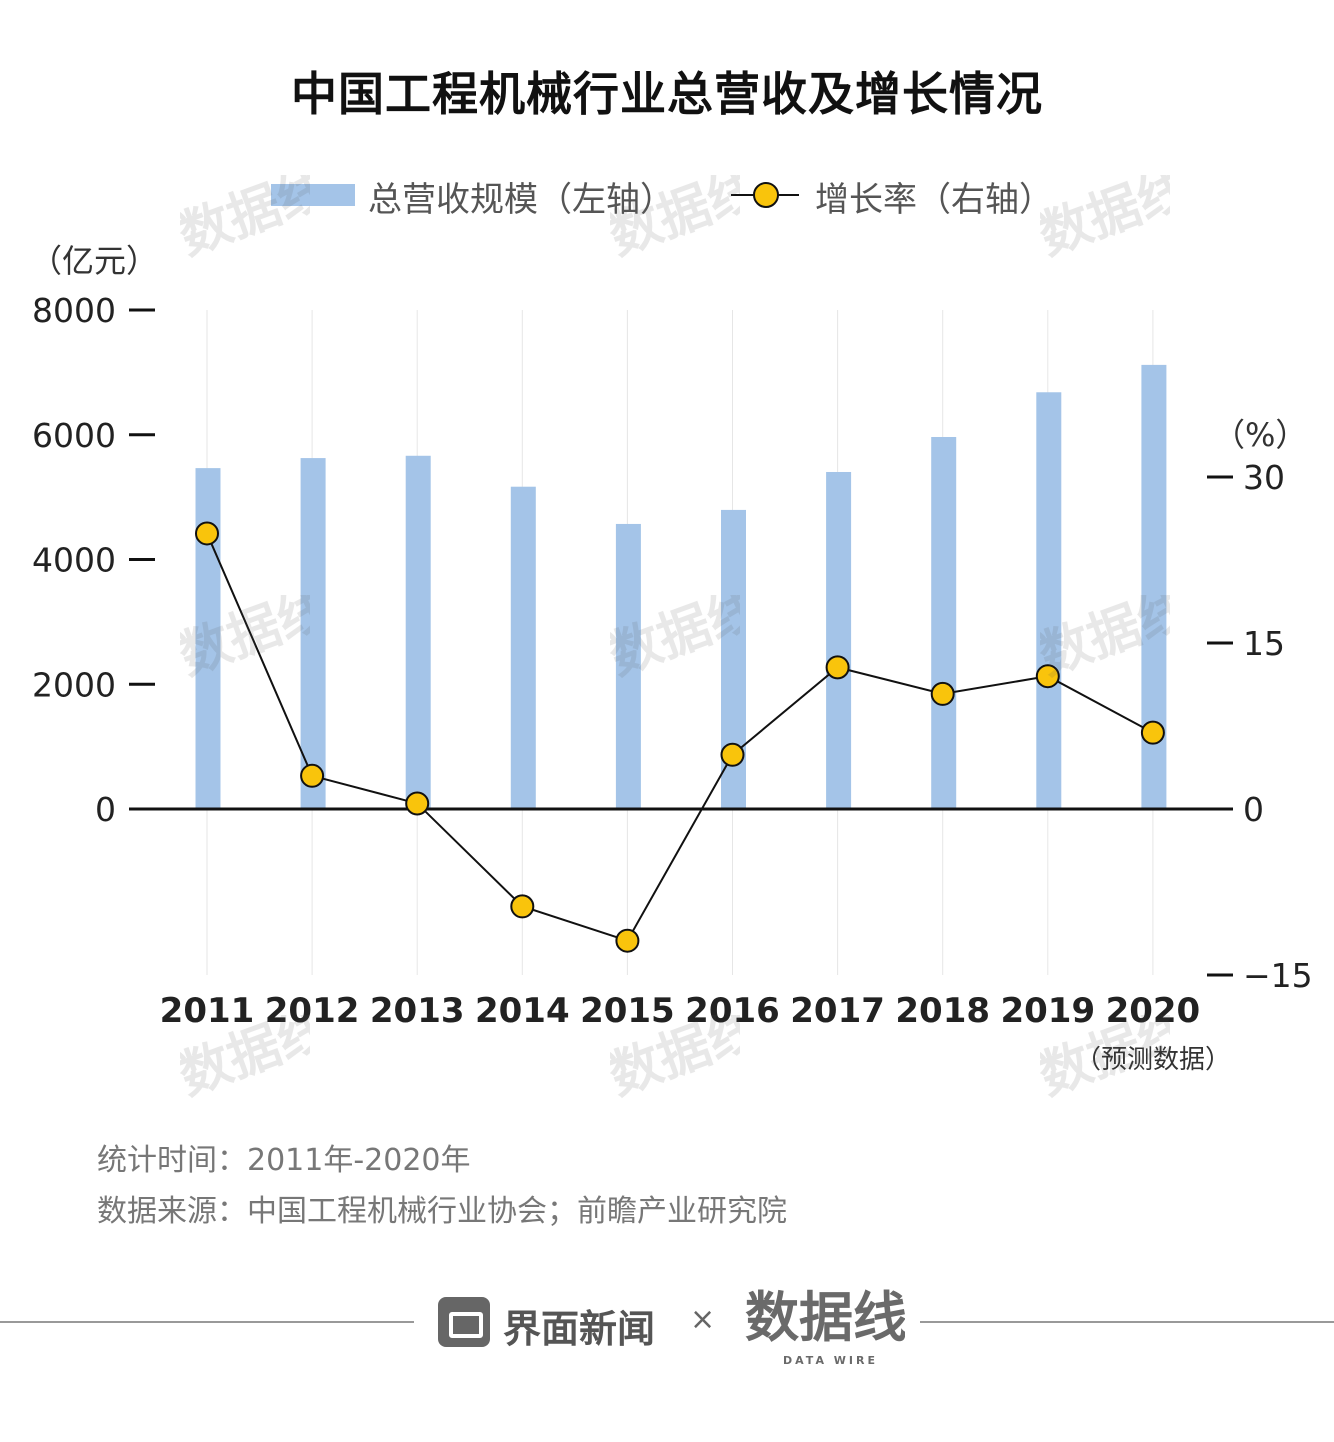 The width and height of the screenshot is (1334, 1442). Describe the element at coordinates (284, 1160) in the screenshot. I see `footer-stat-time: 统计时间：2011年-2020年` at that location.